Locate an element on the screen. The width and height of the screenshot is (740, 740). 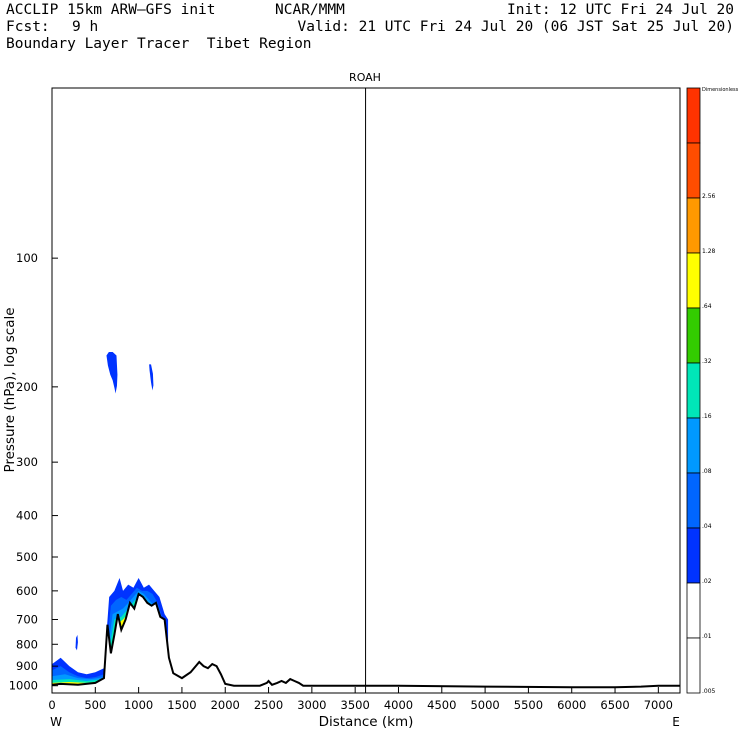
x-tick-label: 5500 is located at coordinates (528, 705).